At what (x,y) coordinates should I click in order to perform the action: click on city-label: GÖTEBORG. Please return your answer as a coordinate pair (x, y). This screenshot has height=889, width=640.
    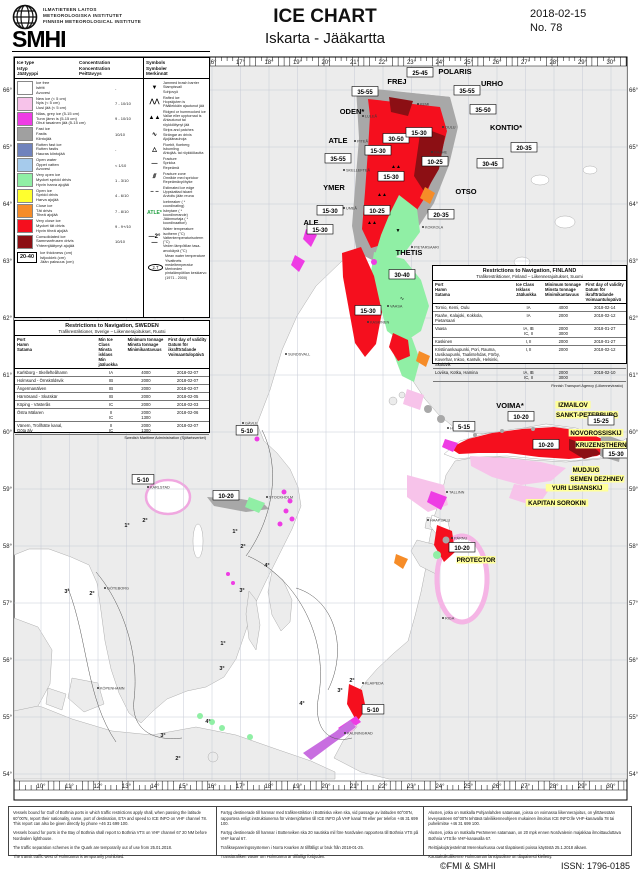
    Looking at the image, I should click on (118, 589).